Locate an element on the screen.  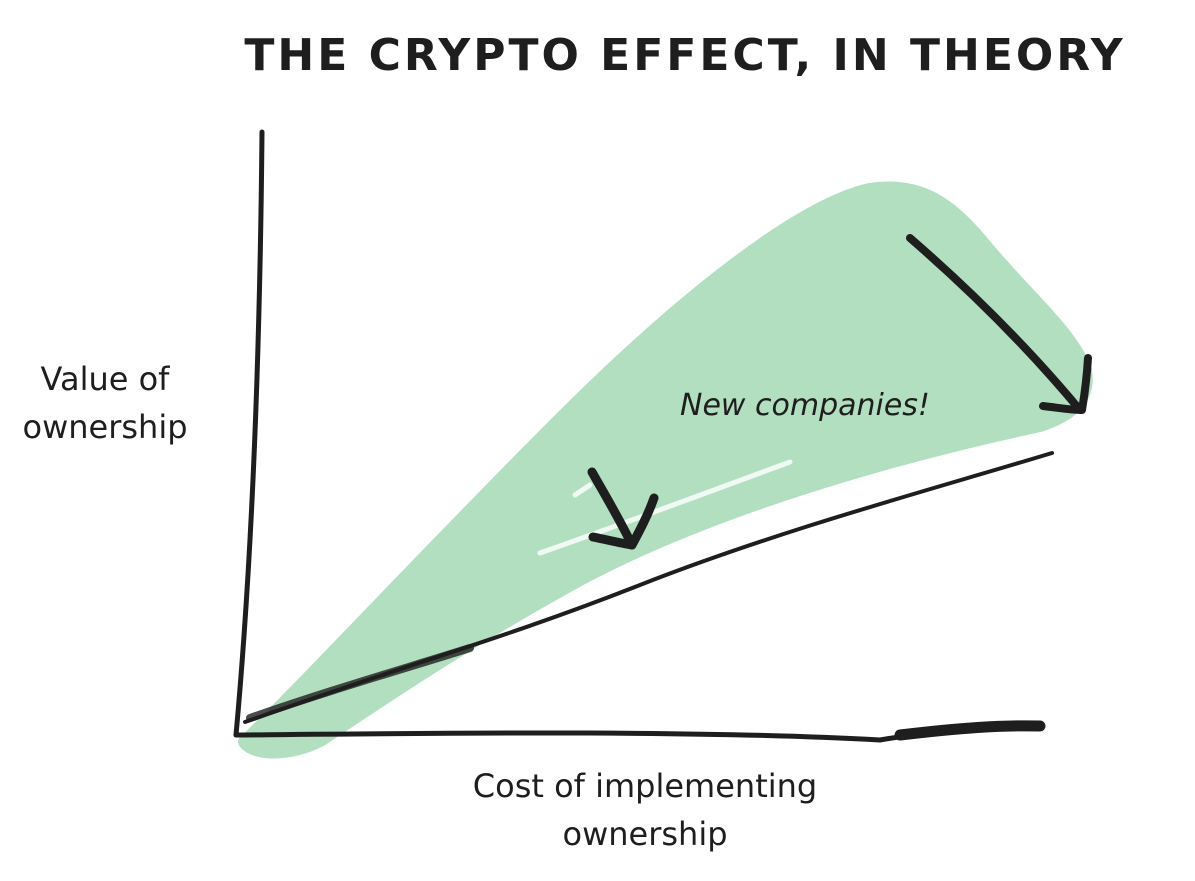
x-axis-label-line: Cost of implementing is located at coordinates (645, 786).